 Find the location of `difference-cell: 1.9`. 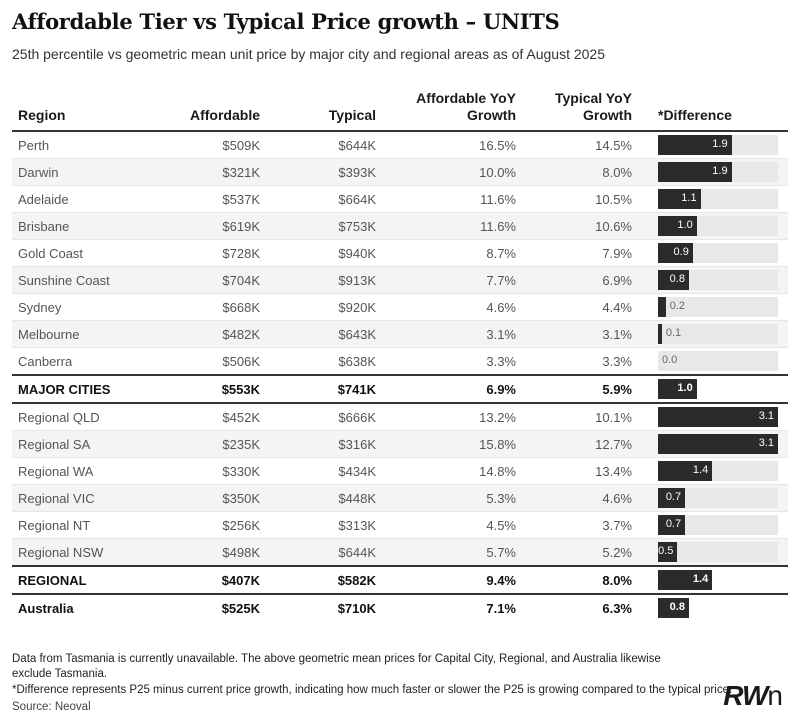

difference-cell: 1.9 is located at coordinates (712, 172).